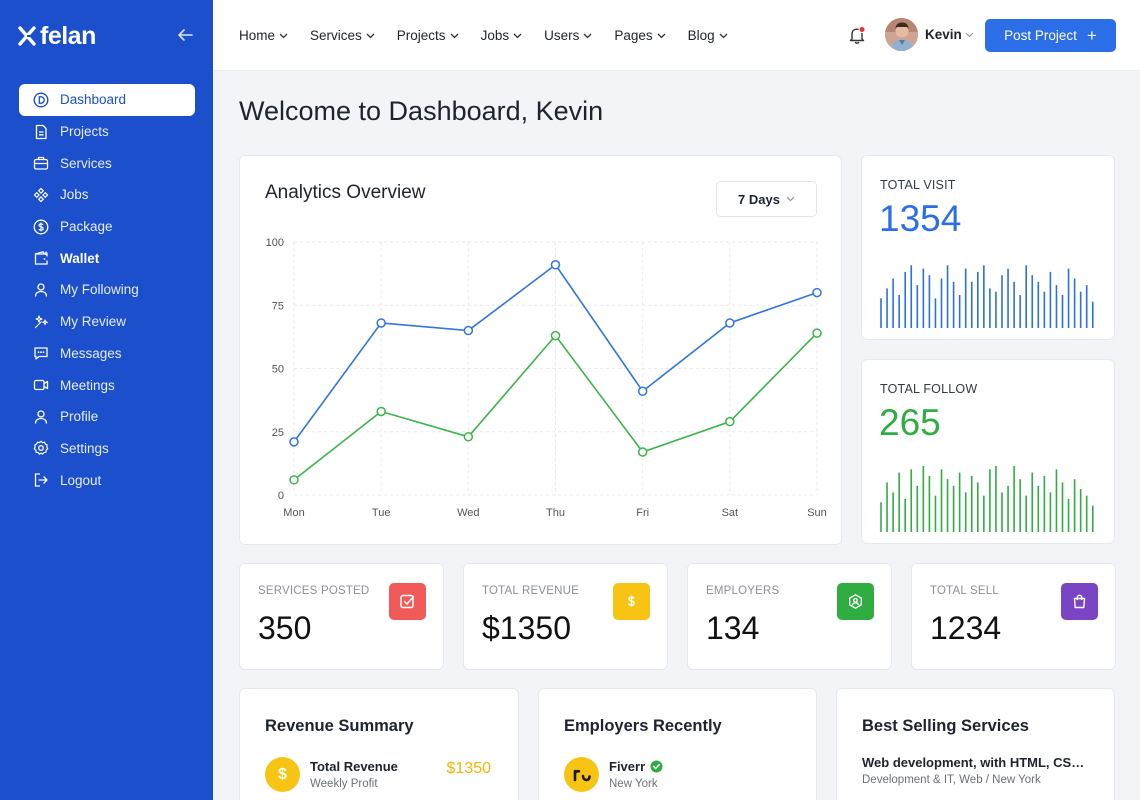  Describe the element at coordinates (857, 35) in the screenshot. I see `notification-bell-icon` at that location.